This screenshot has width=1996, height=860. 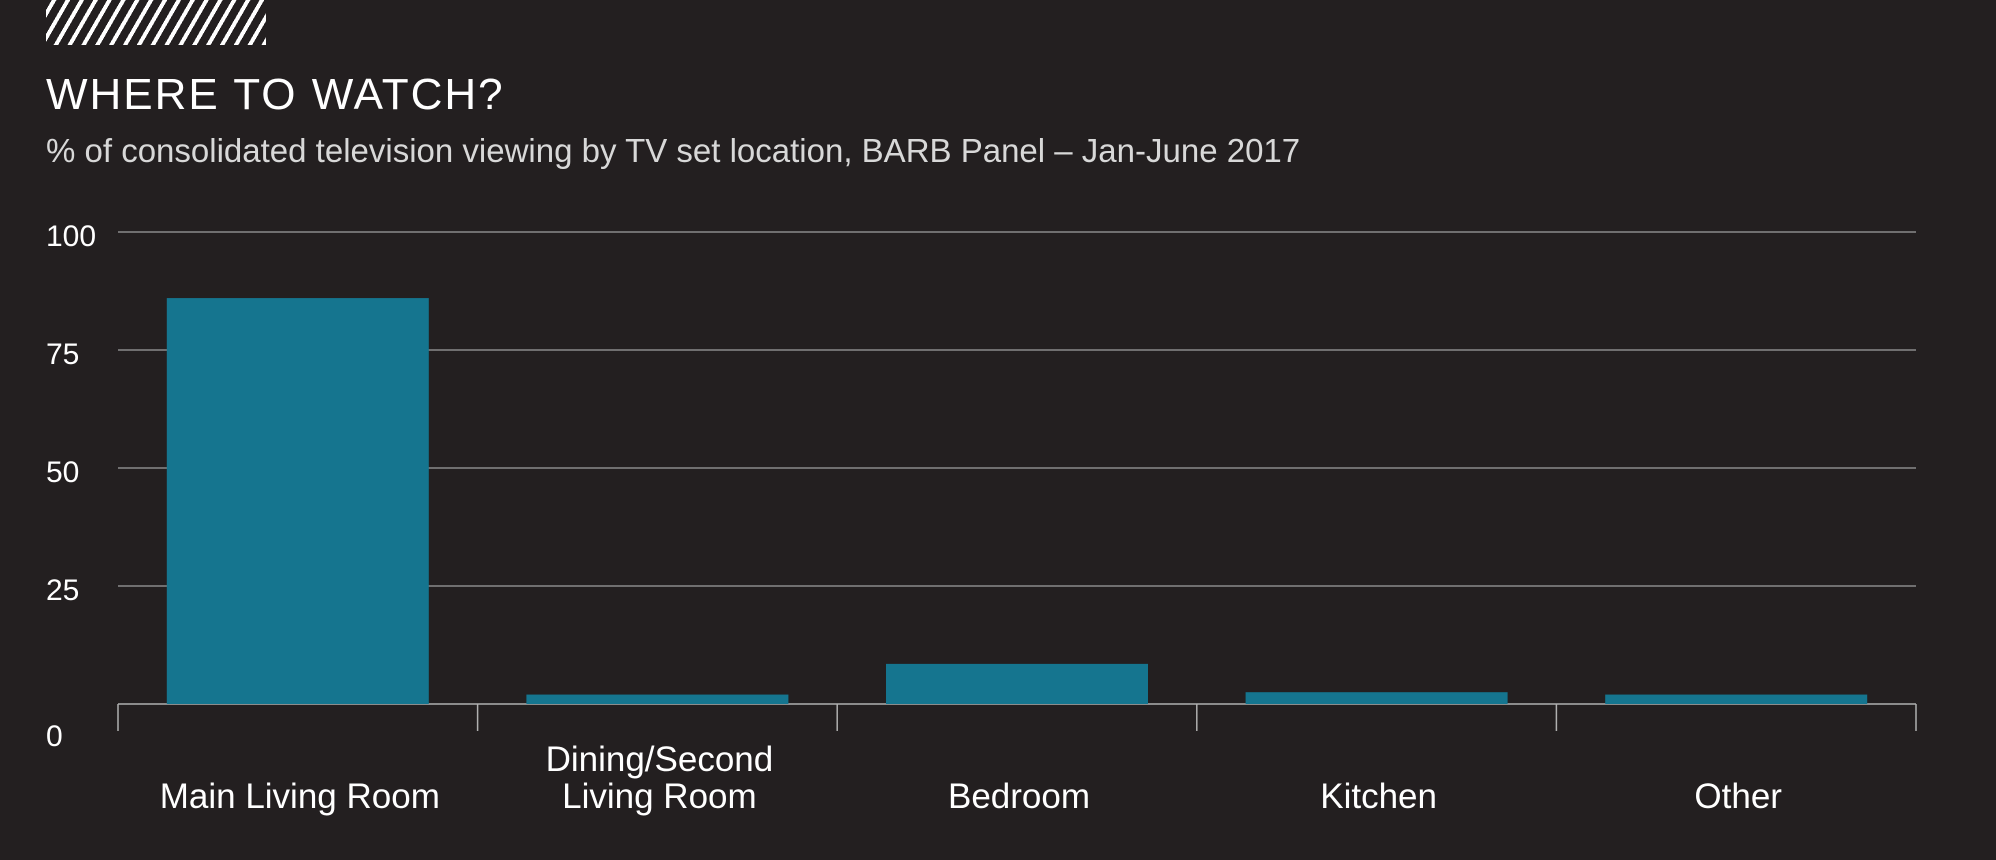 What do you see at coordinates (275, 94) in the screenshot?
I see `chart-title: WHERE TO WATCH?` at bounding box center [275, 94].